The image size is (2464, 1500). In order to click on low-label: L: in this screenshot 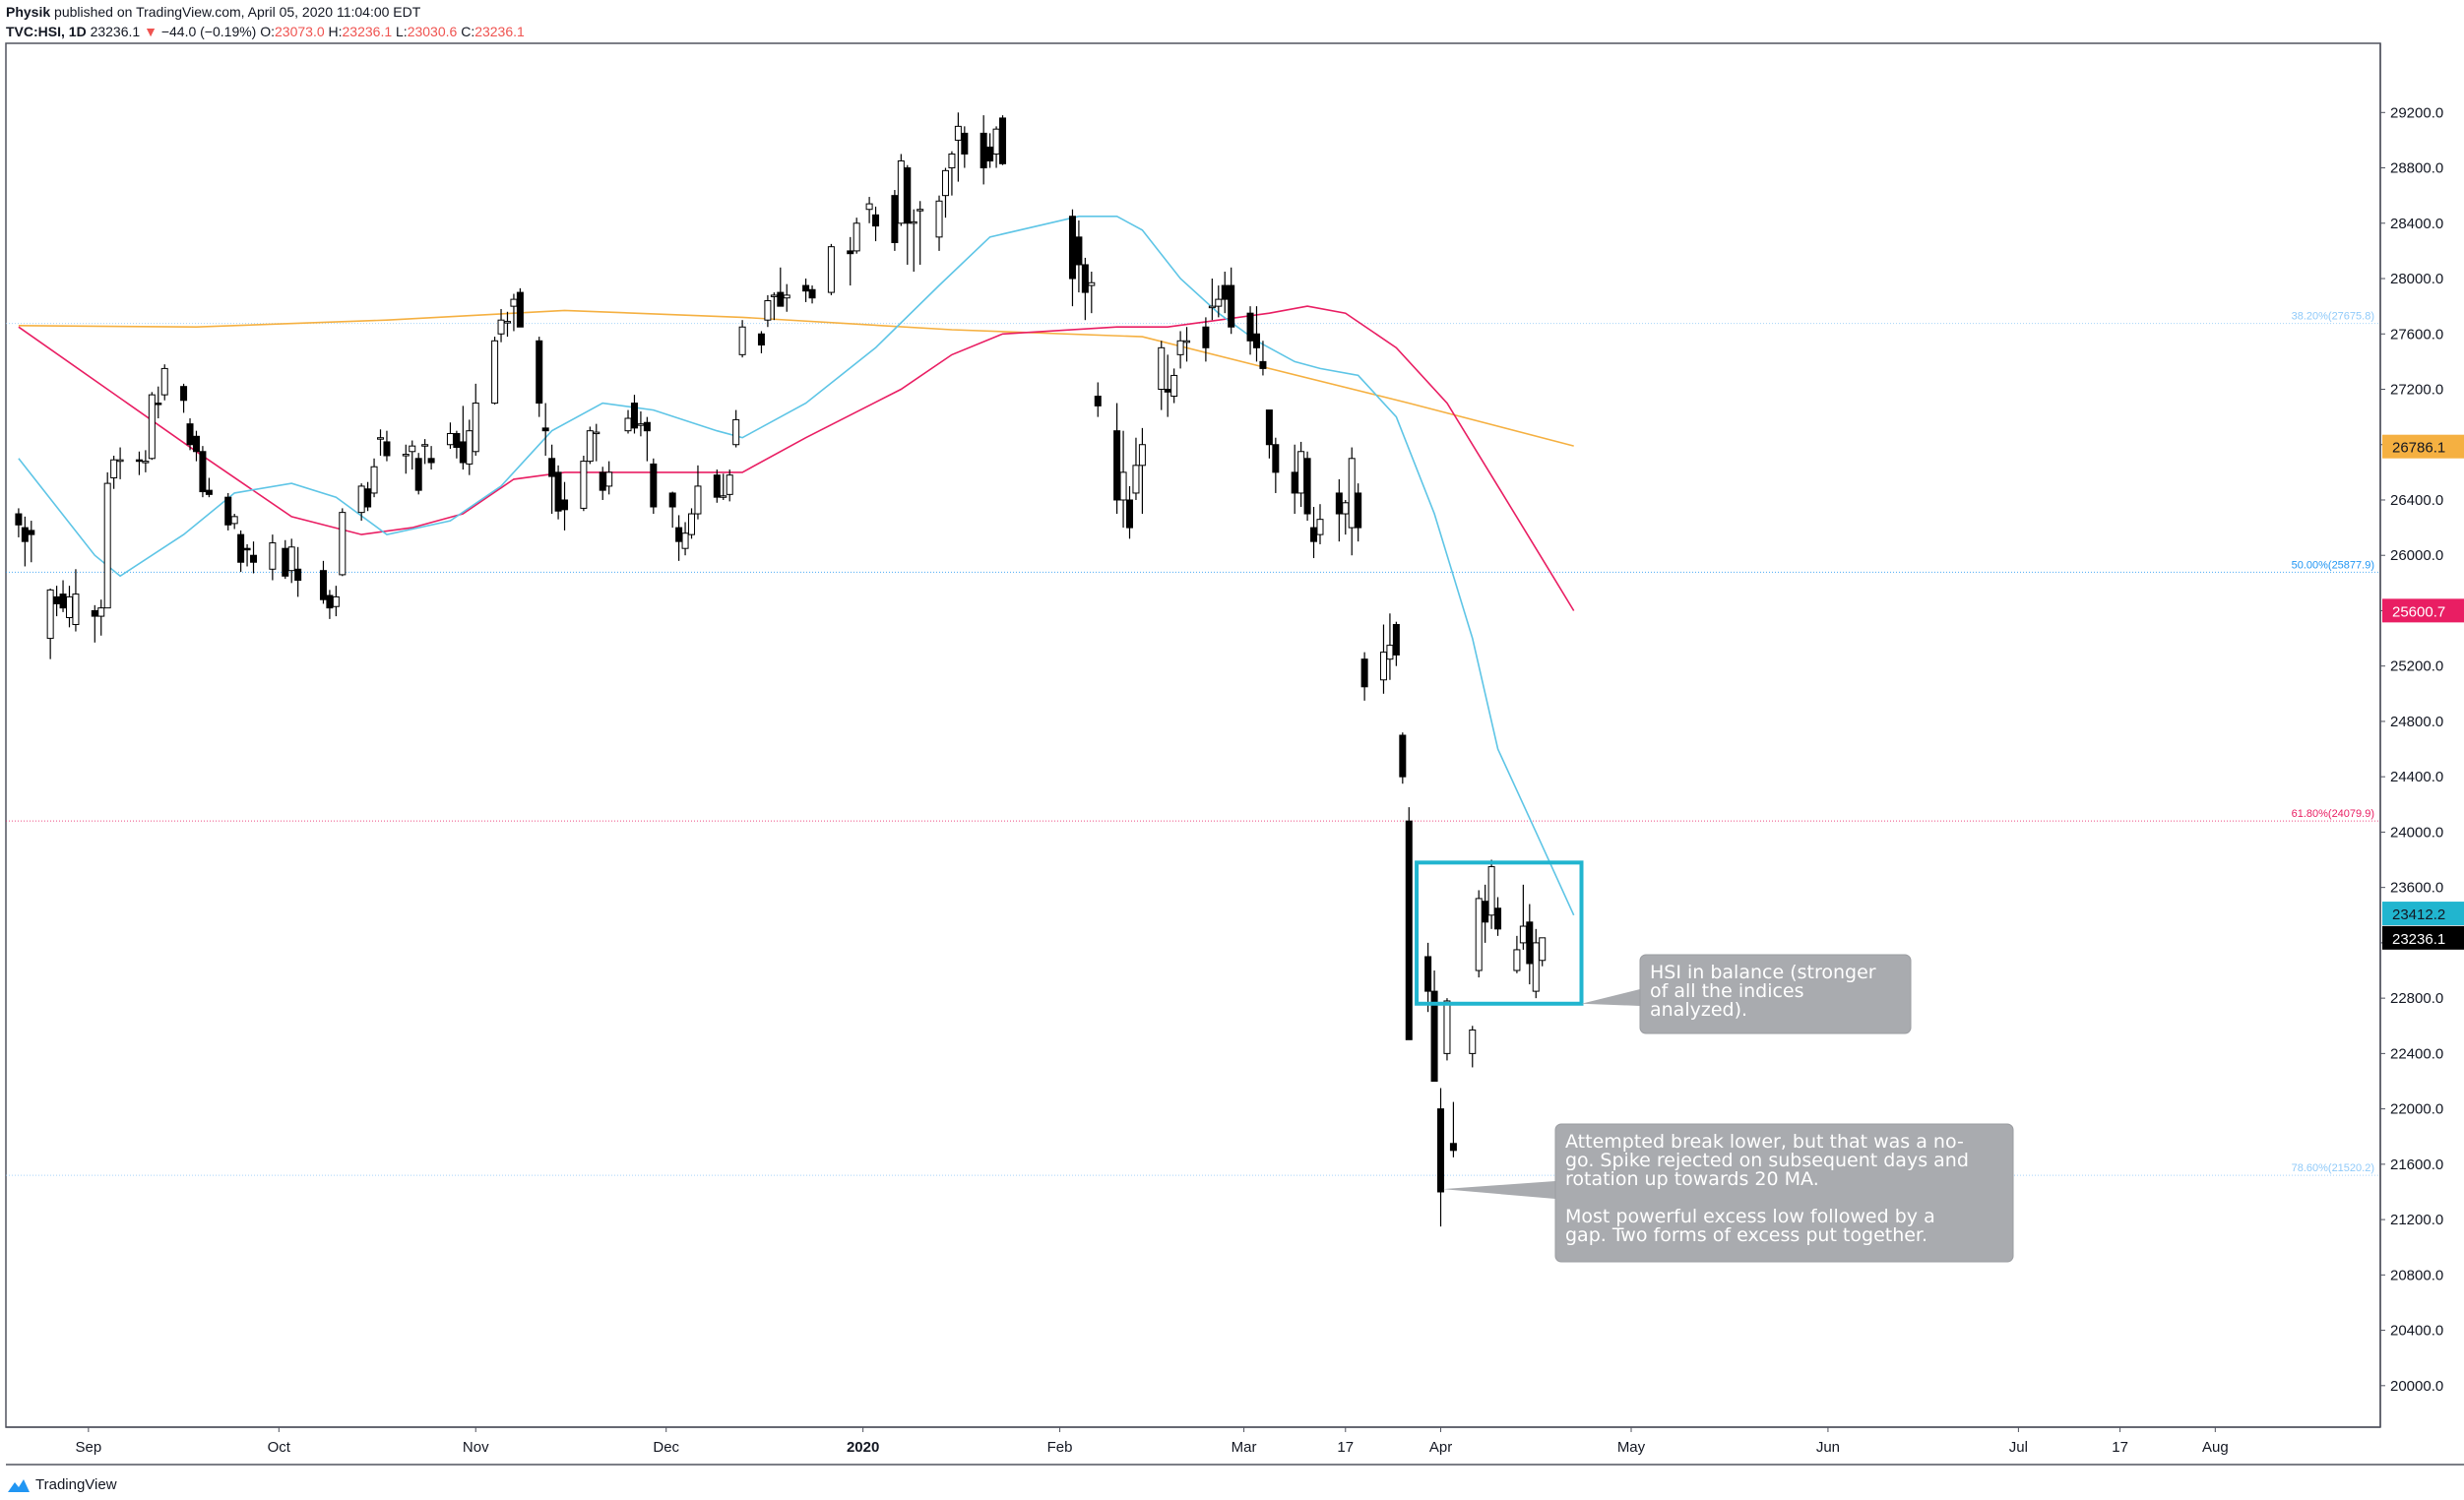, I will do `click(402, 31)`.